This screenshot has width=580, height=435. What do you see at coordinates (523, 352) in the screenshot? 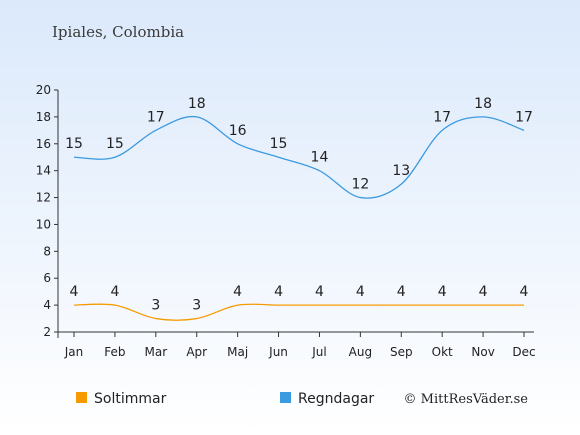
I see `x-tick-label: Dec` at bounding box center [523, 352].